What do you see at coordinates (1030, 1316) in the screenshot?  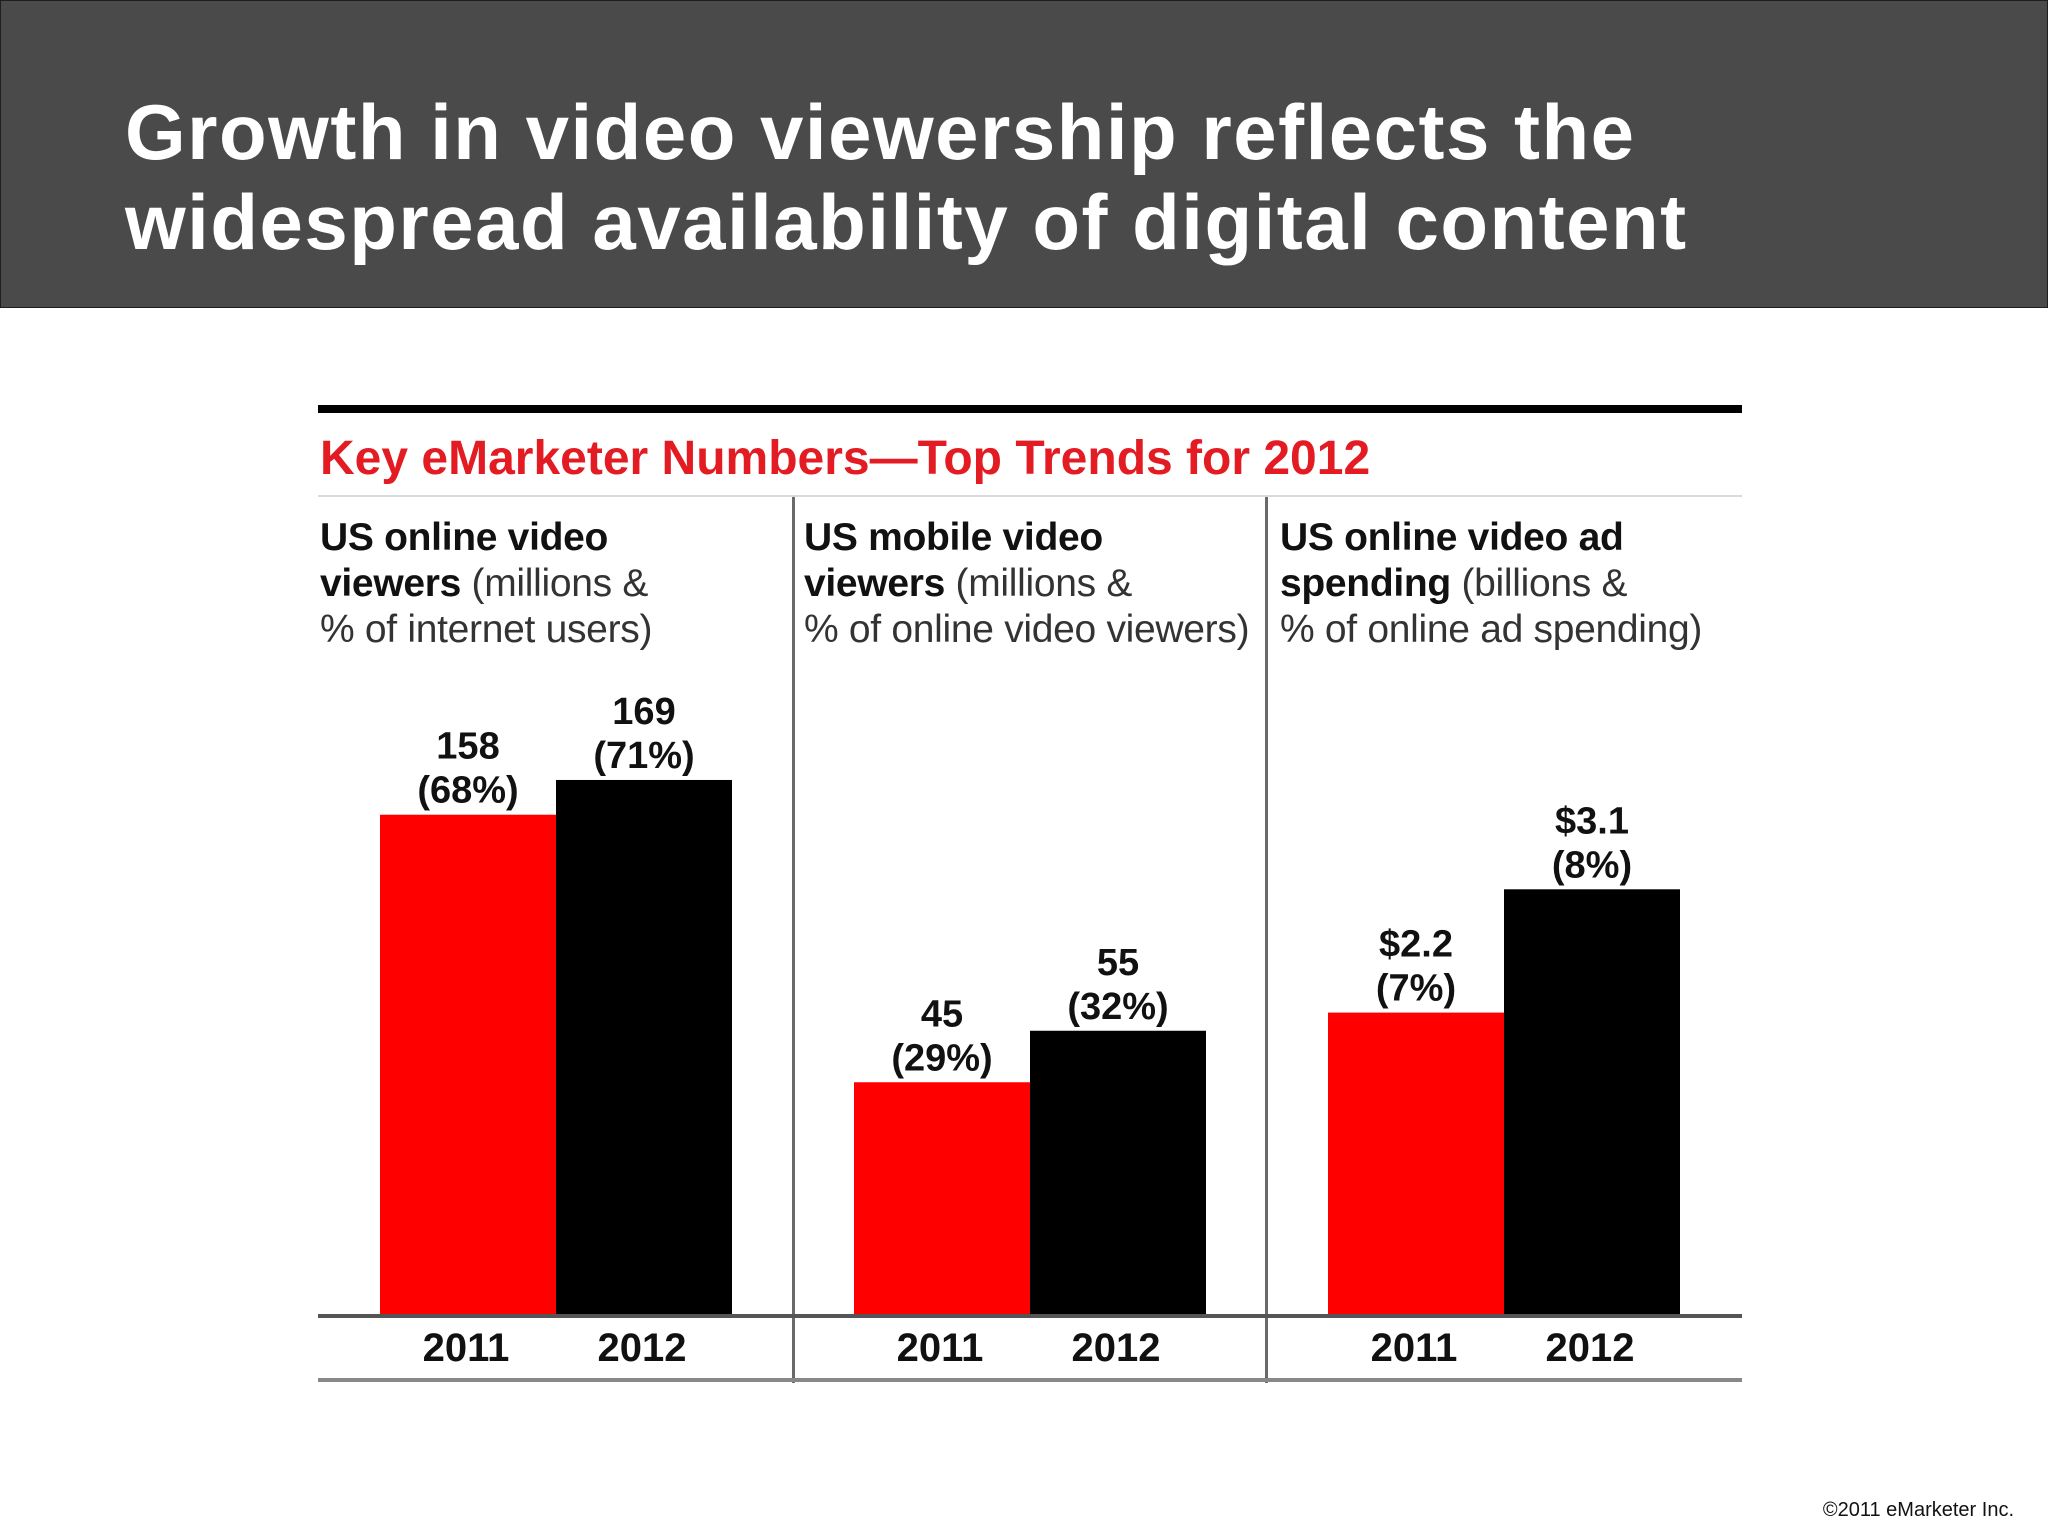 I see `baseline-rule` at bounding box center [1030, 1316].